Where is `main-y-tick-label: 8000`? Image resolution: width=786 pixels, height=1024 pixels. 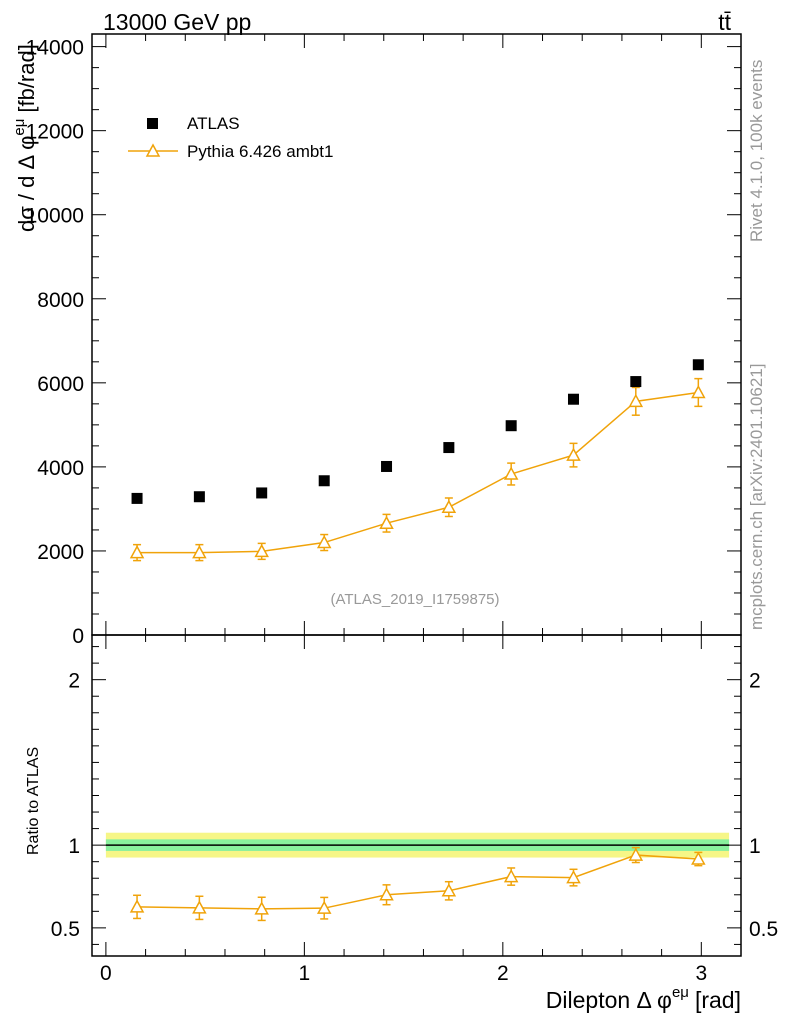 main-y-tick-label: 8000 is located at coordinates (60, 300).